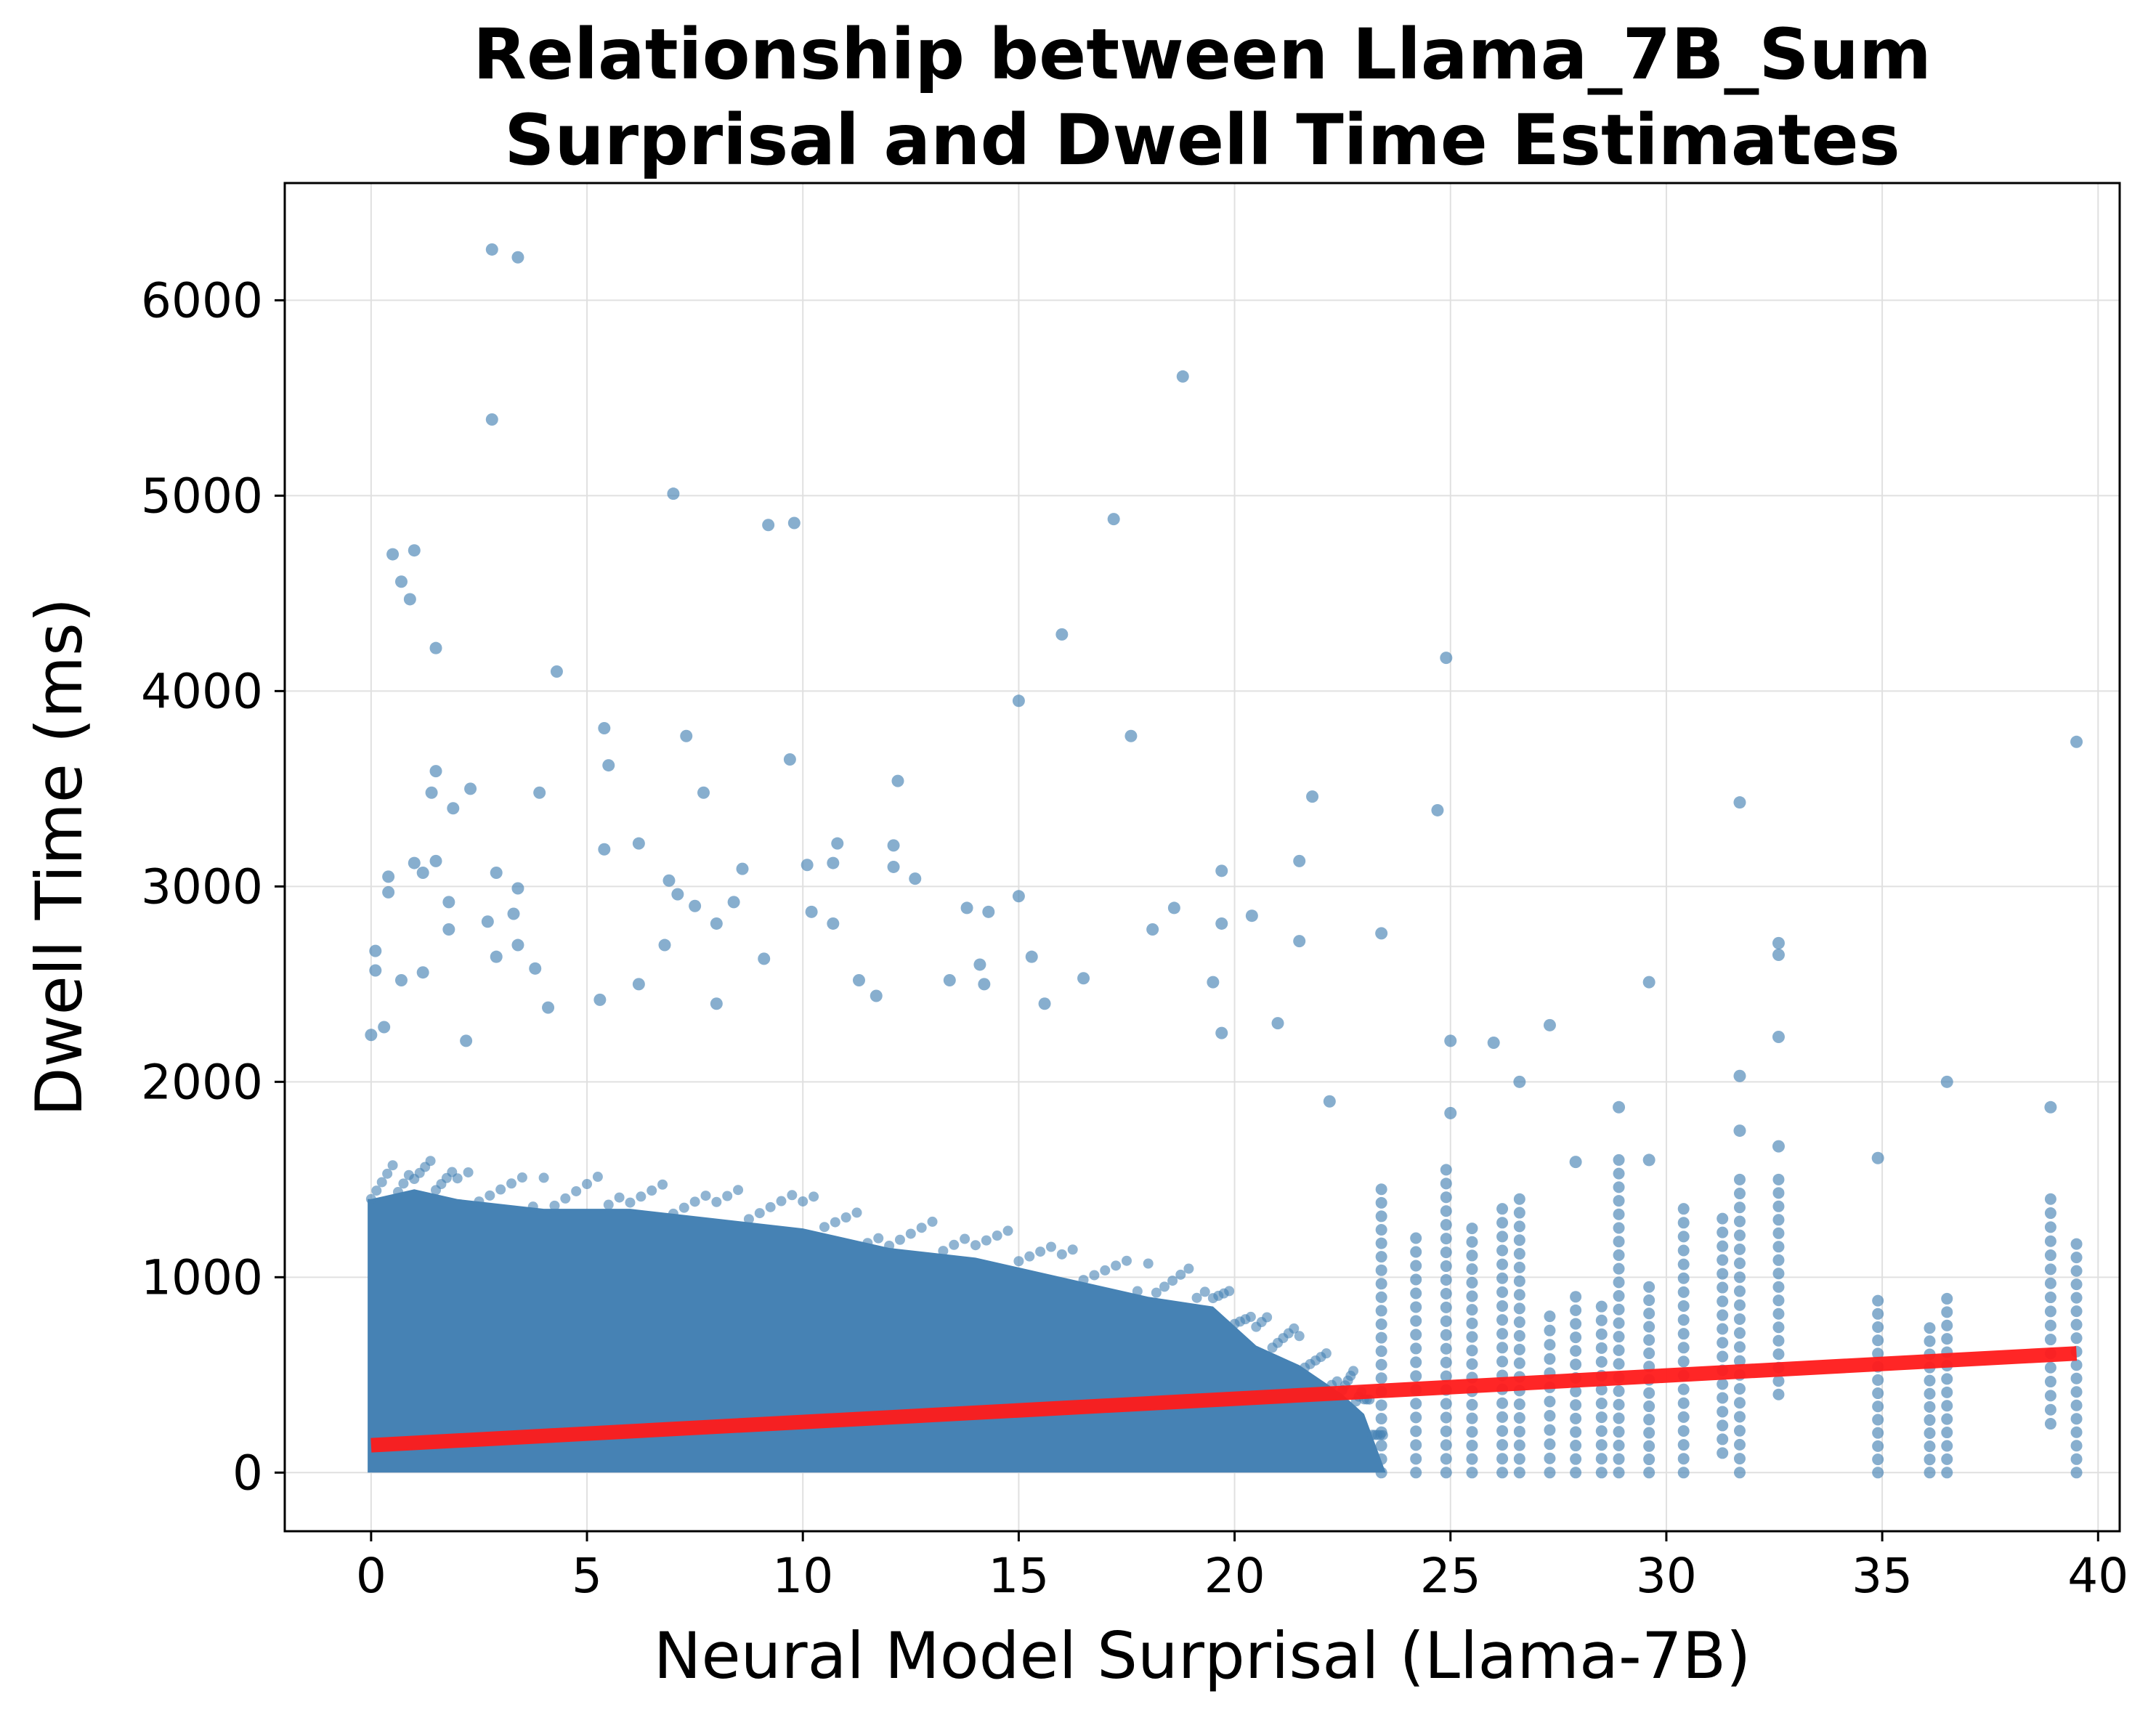 The width and height of the screenshot is (2156, 1715). I want to click on x-axis-ticks: 0 5 10 15 20 25 30 35 40, so click(1242, 1567).